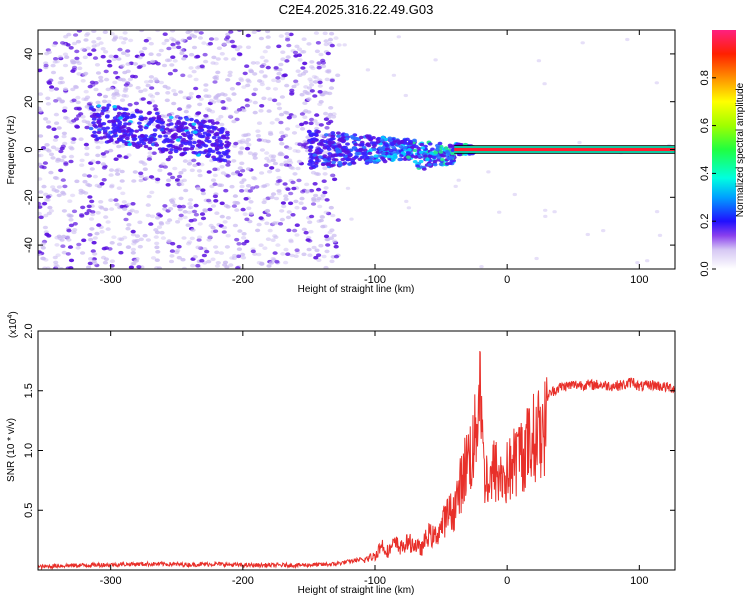  What do you see at coordinates (29, 149) in the screenshot?
I see `y-tick-label: 0` at bounding box center [29, 149].